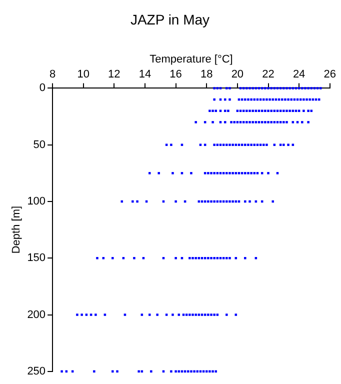  I want to click on x-axis-title: Temperature [°C], so click(191, 59).